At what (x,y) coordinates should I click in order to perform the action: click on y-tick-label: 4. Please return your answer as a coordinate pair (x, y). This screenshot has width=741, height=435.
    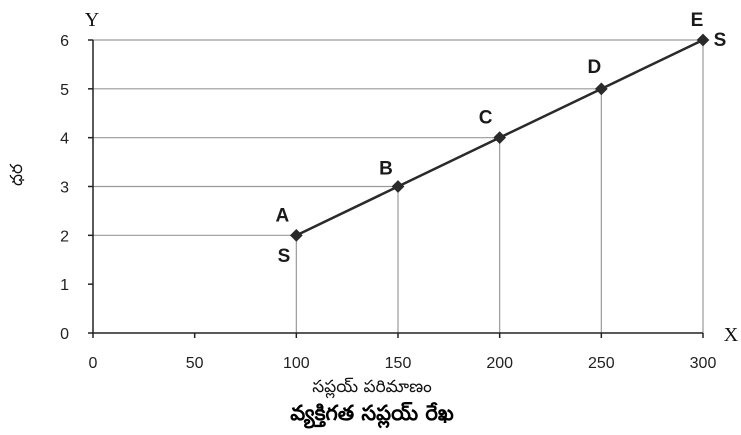
    Looking at the image, I should click on (64, 139).